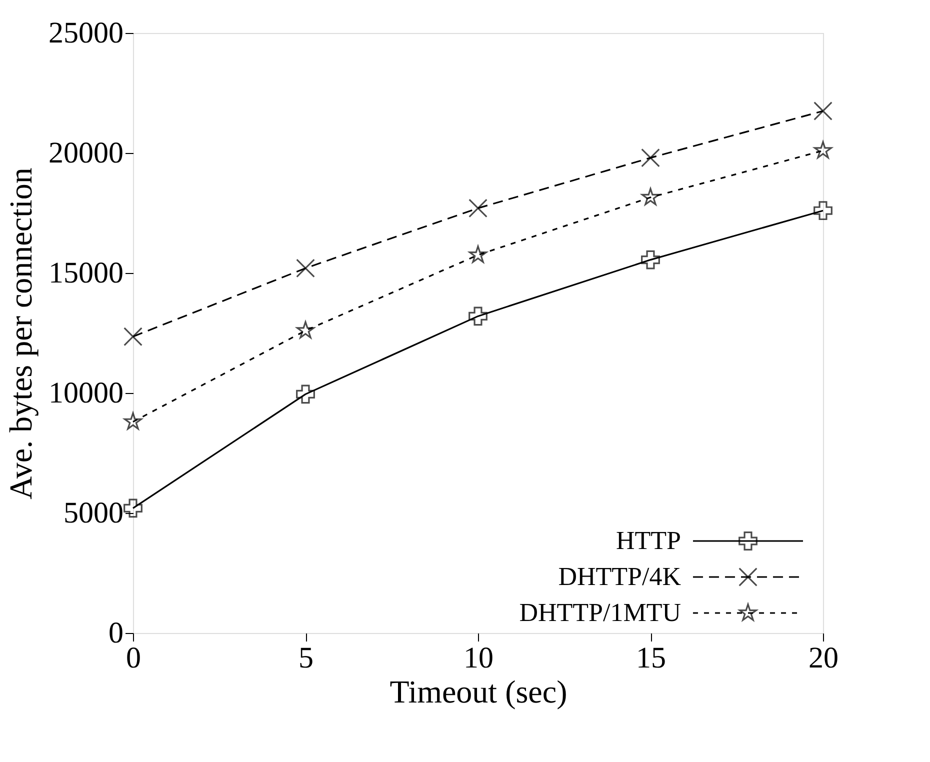  Describe the element at coordinates (620, 576) in the screenshot. I see `legend-label: DHTTP/4K` at that location.